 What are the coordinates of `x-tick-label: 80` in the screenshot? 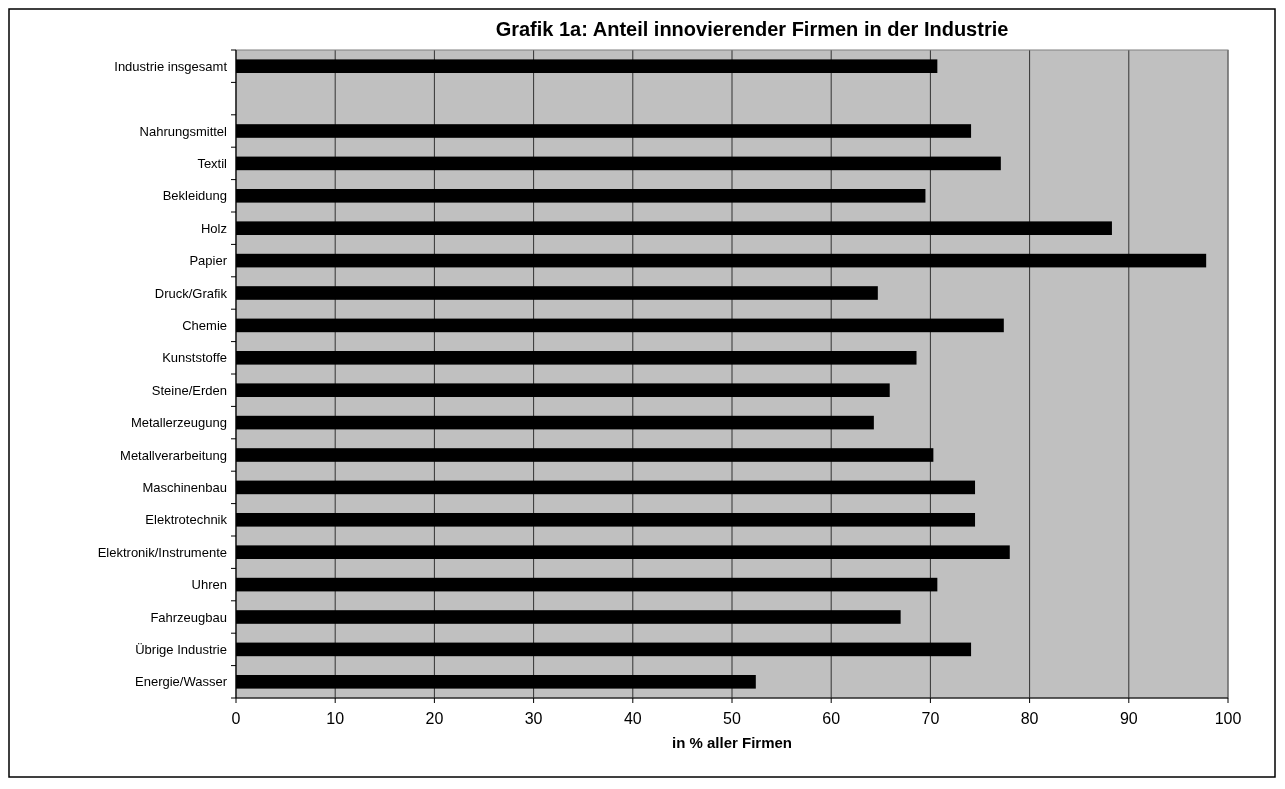 It's located at (1029, 718).